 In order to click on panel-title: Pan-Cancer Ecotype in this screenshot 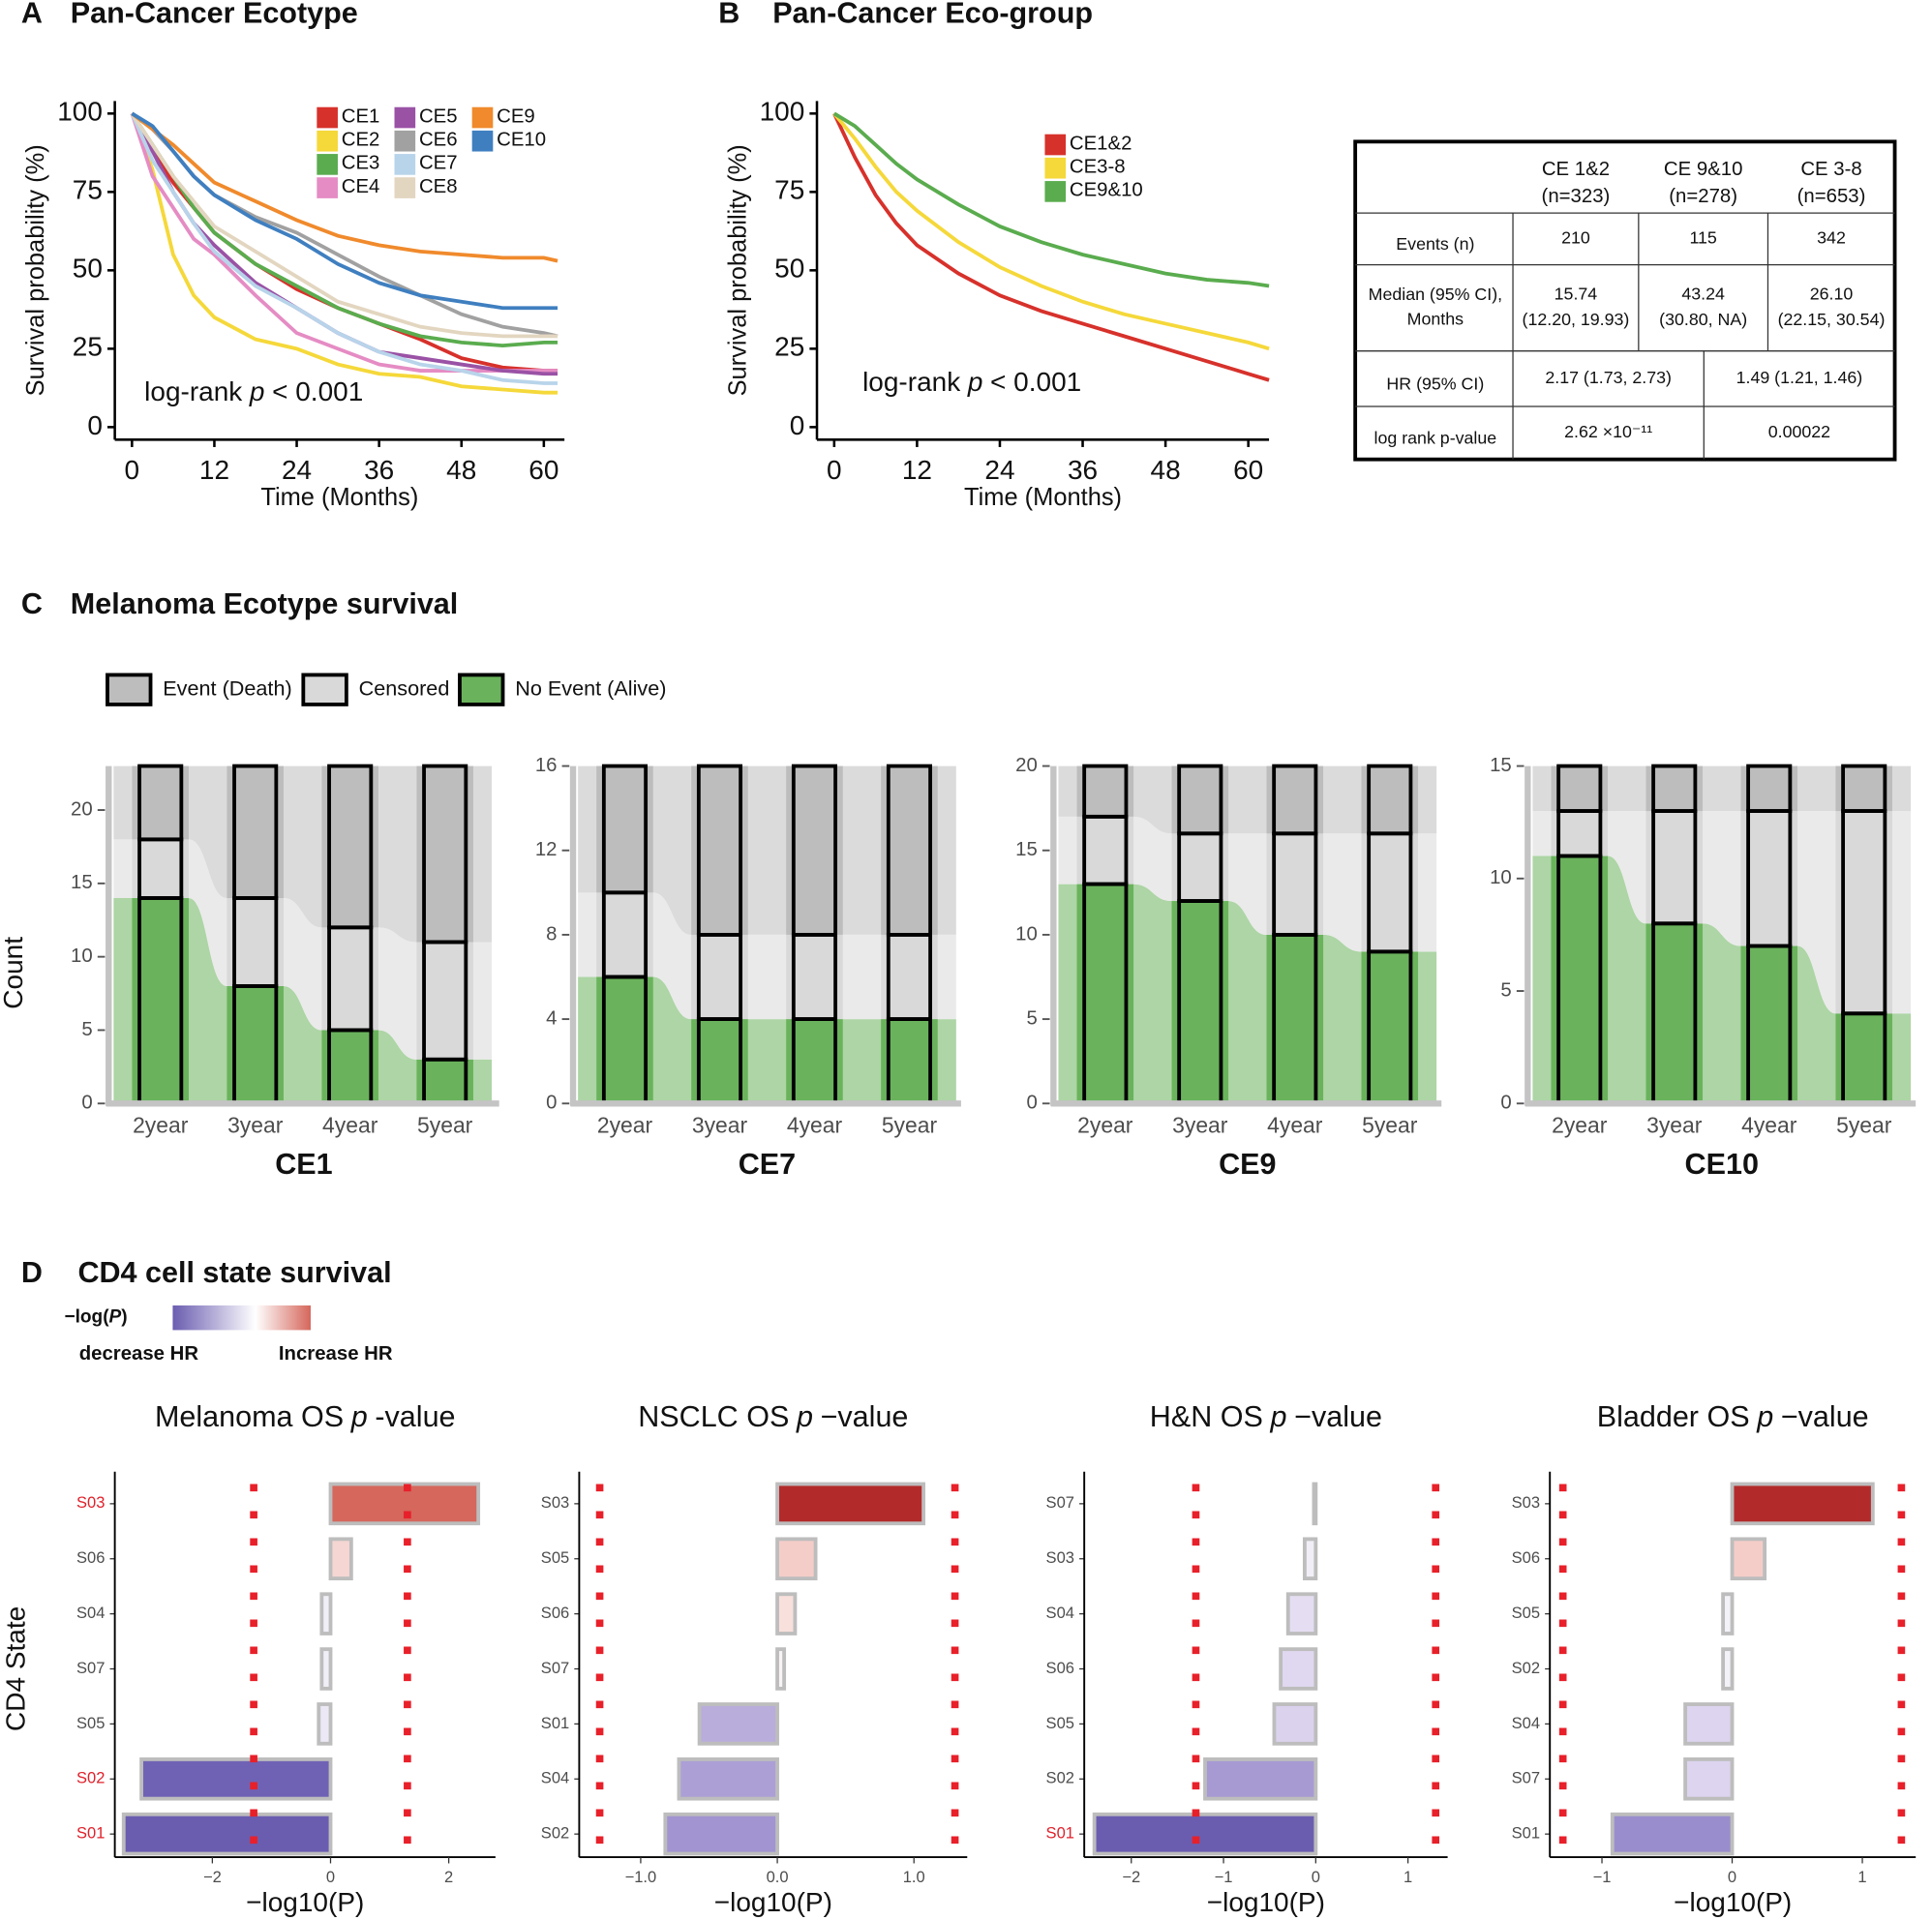, I will do `click(214, 15)`.